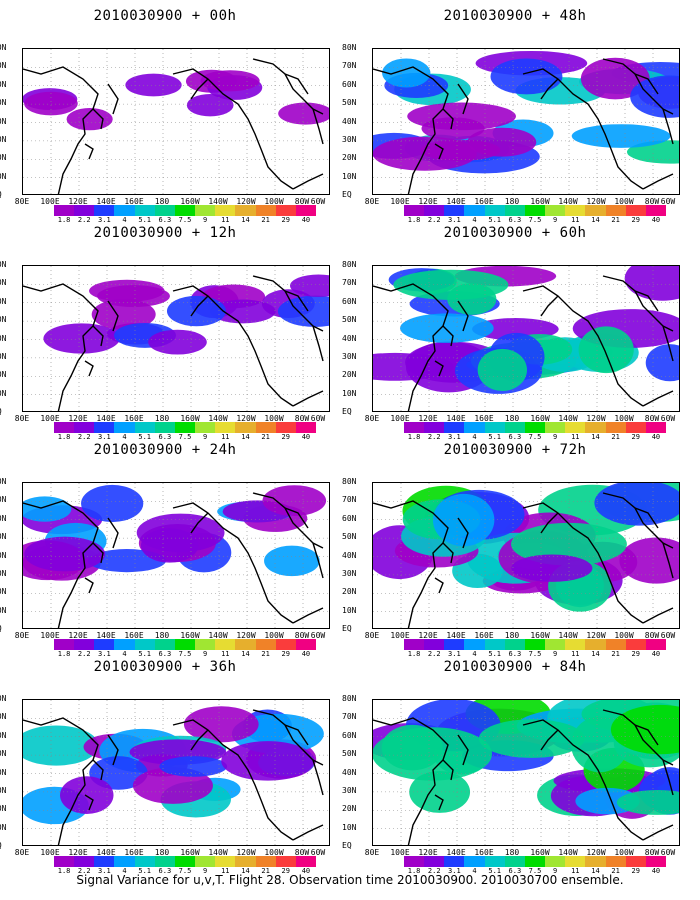  What do you see at coordinates (176, 555) in the screenshot?
I see `map-plot` at bounding box center [176, 555].